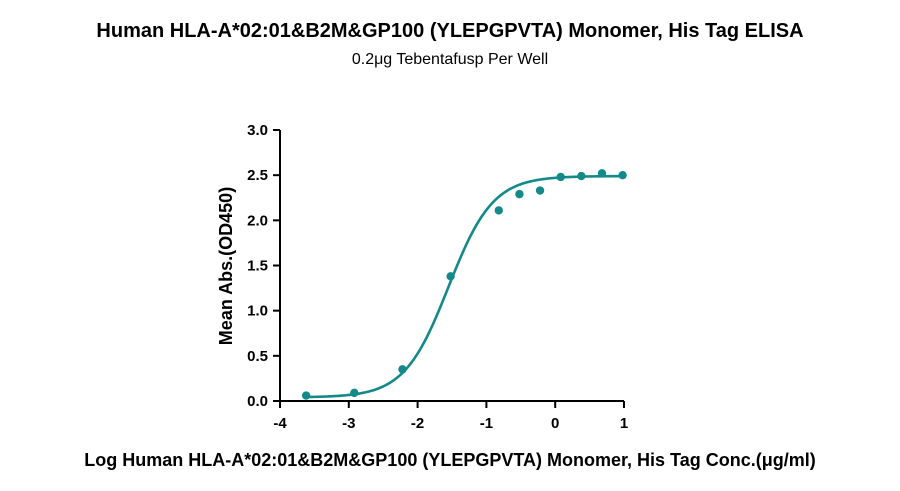  Describe the element at coordinates (486, 423) in the screenshot. I see `x-tick-label: -1` at that location.